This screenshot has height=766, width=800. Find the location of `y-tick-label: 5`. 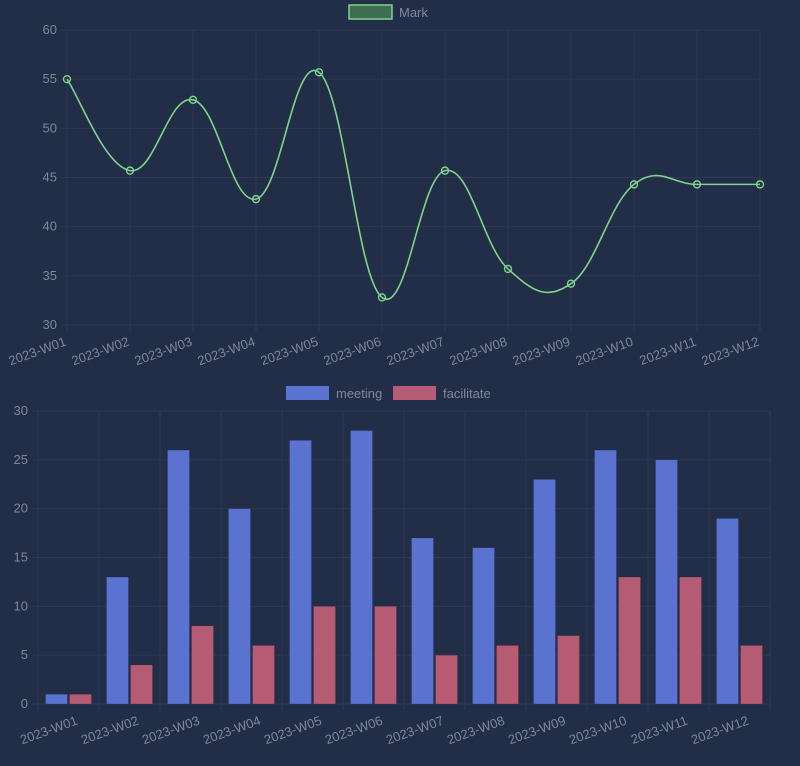

y-tick-label: 5 is located at coordinates (24, 654).